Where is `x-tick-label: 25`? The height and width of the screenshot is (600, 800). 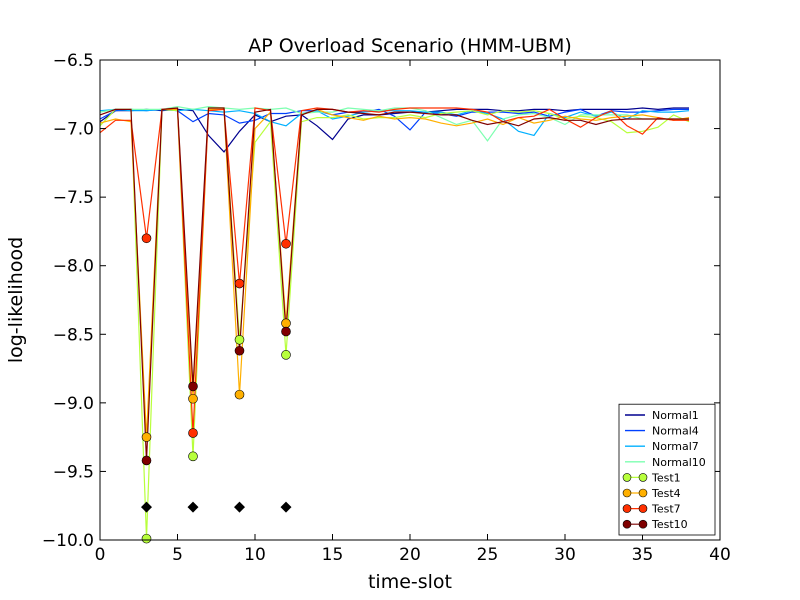
x-tick-label: 25 is located at coordinates (488, 555).